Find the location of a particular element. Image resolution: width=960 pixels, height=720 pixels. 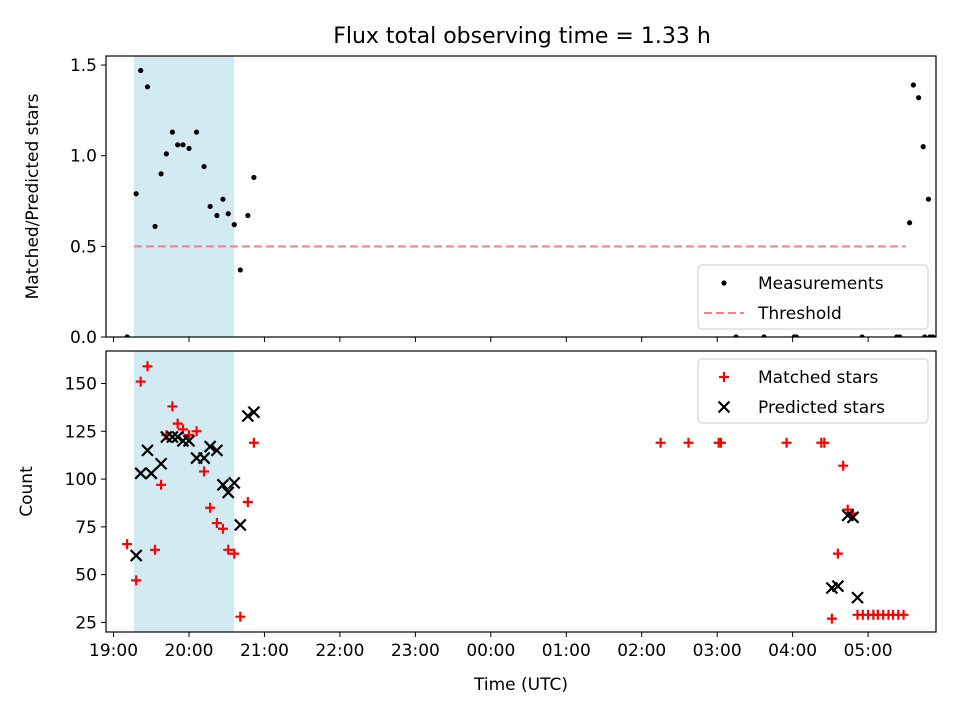

legend: Matched stars Predicted stars is located at coordinates (813, 391).